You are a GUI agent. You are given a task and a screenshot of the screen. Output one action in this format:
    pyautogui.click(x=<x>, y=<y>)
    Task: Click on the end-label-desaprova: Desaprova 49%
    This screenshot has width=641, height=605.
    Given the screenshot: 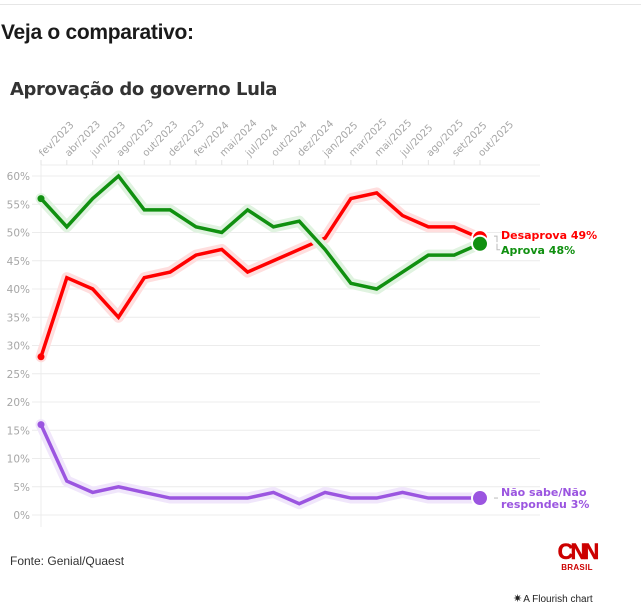 What is the action you would take?
    pyautogui.click(x=549, y=235)
    